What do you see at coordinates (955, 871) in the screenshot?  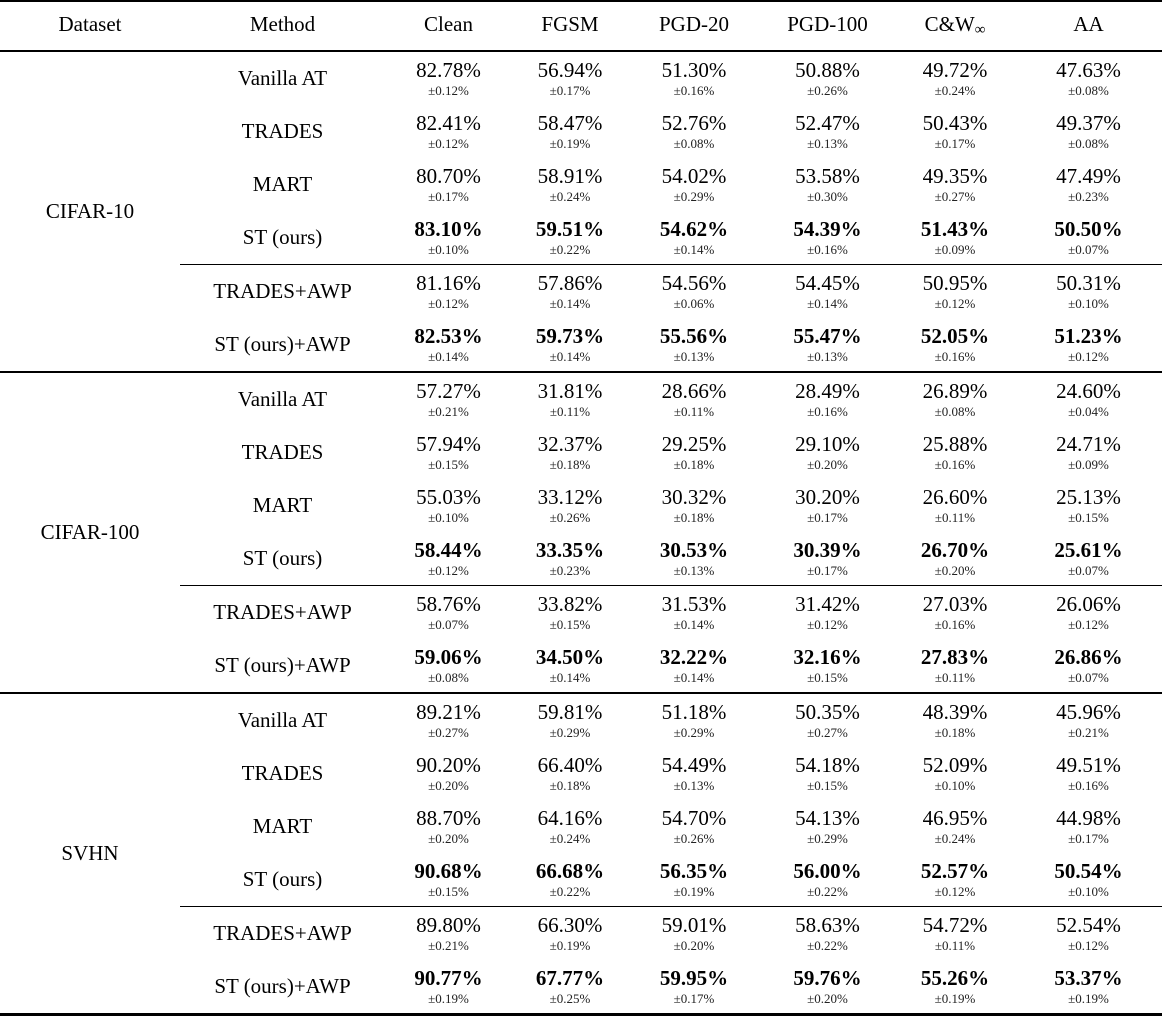 I see `accuracy-value: 52.57%` at bounding box center [955, 871].